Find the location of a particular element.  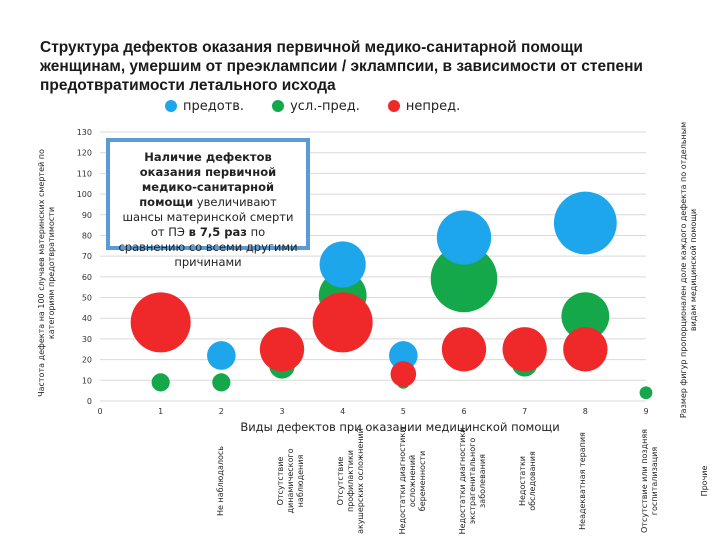

x-tick-label: 0 is located at coordinates (99, 411).